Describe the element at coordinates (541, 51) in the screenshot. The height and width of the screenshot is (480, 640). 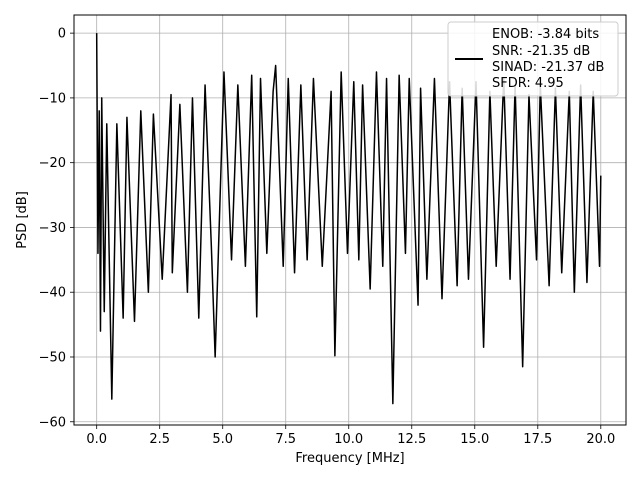
I see `legend-snr: SNR: -21.35 dB` at that location.